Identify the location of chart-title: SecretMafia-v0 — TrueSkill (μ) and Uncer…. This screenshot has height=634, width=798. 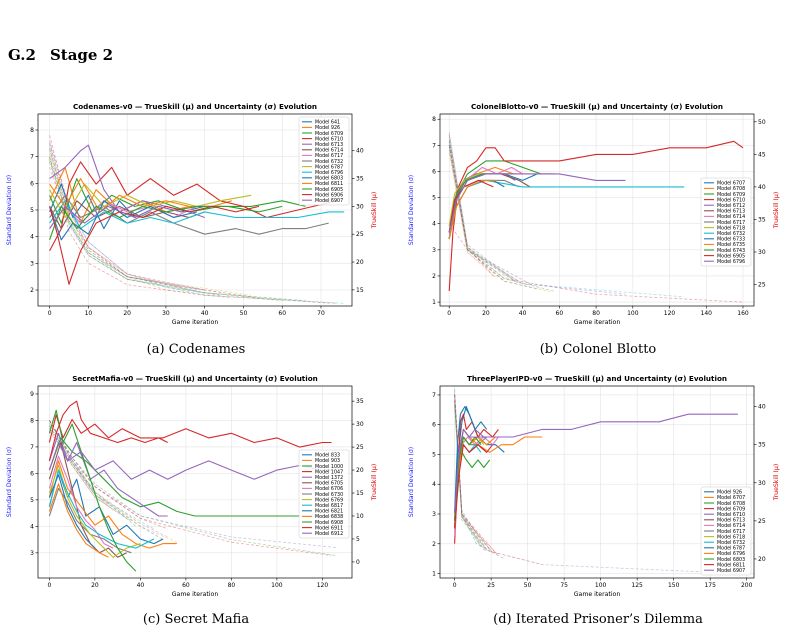
(195, 378).